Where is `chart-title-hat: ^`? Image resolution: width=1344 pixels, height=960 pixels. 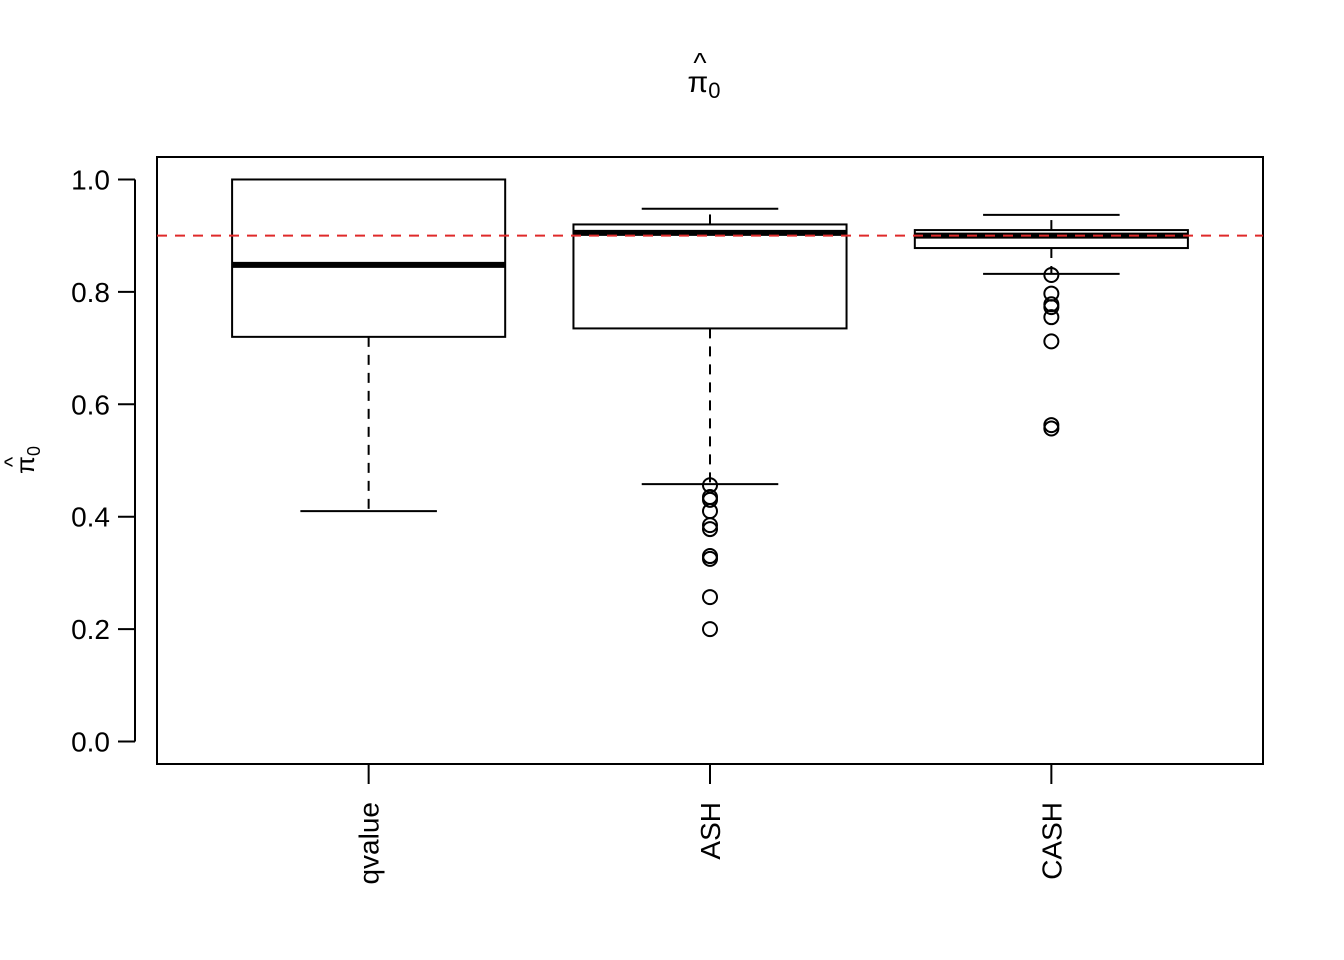 chart-title-hat: ^ is located at coordinates (699, 62).